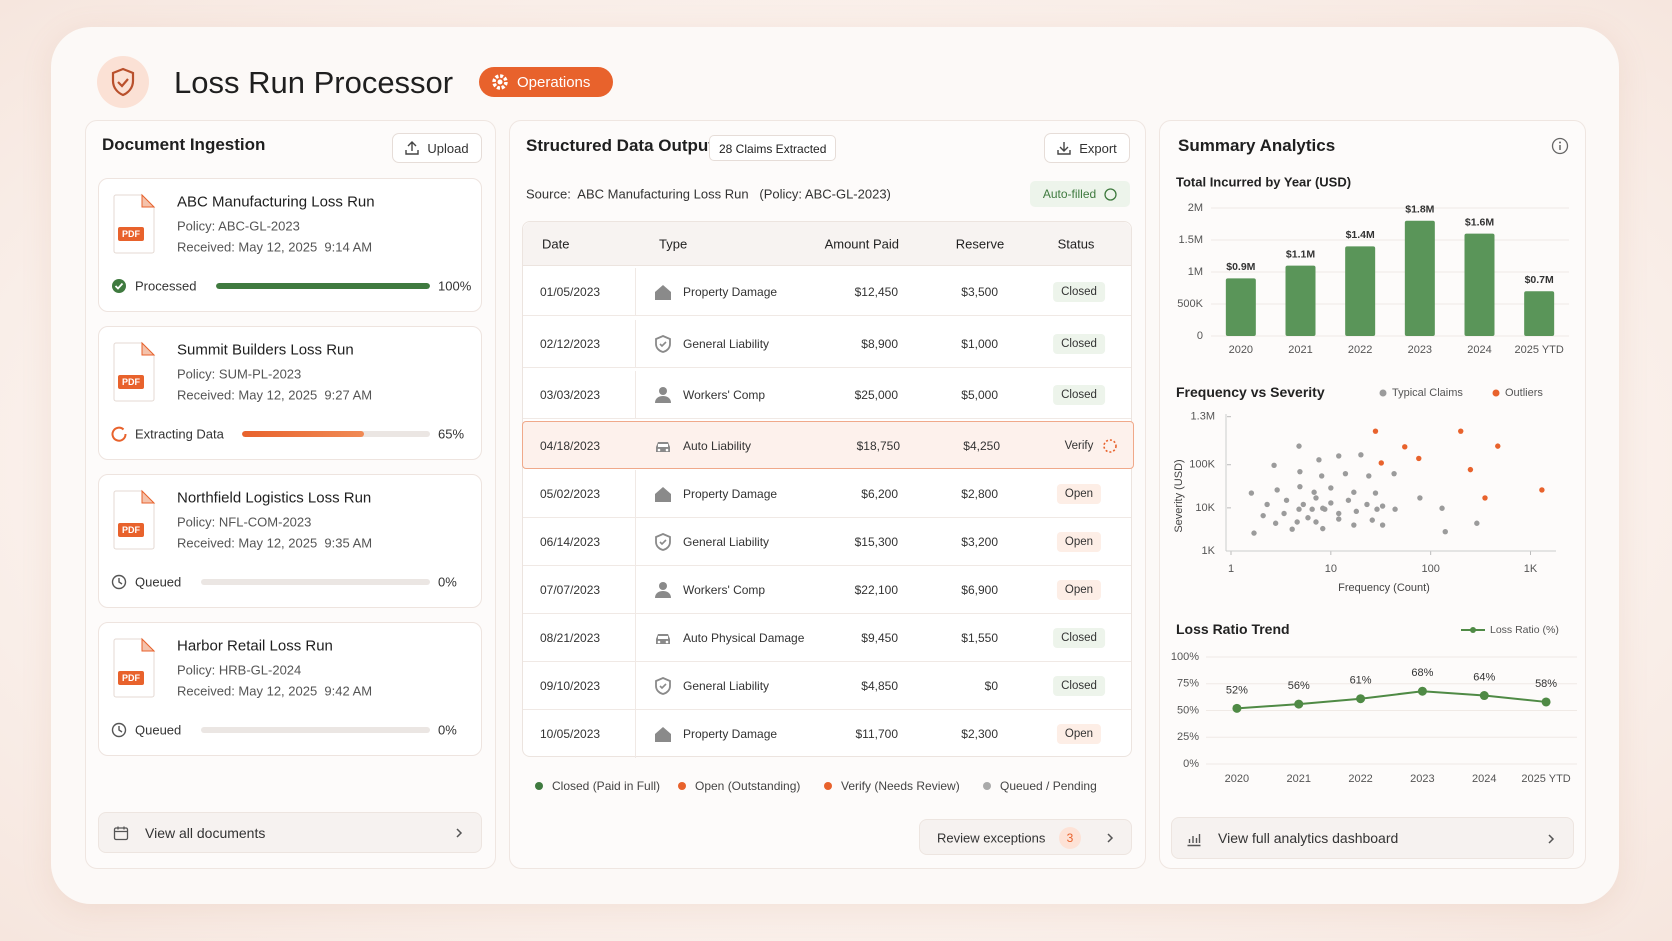 The image size is (1672, 941). Describe the element at coordinates (979, 638) in the screenshot. I see `reserve: $1,550` at that location.